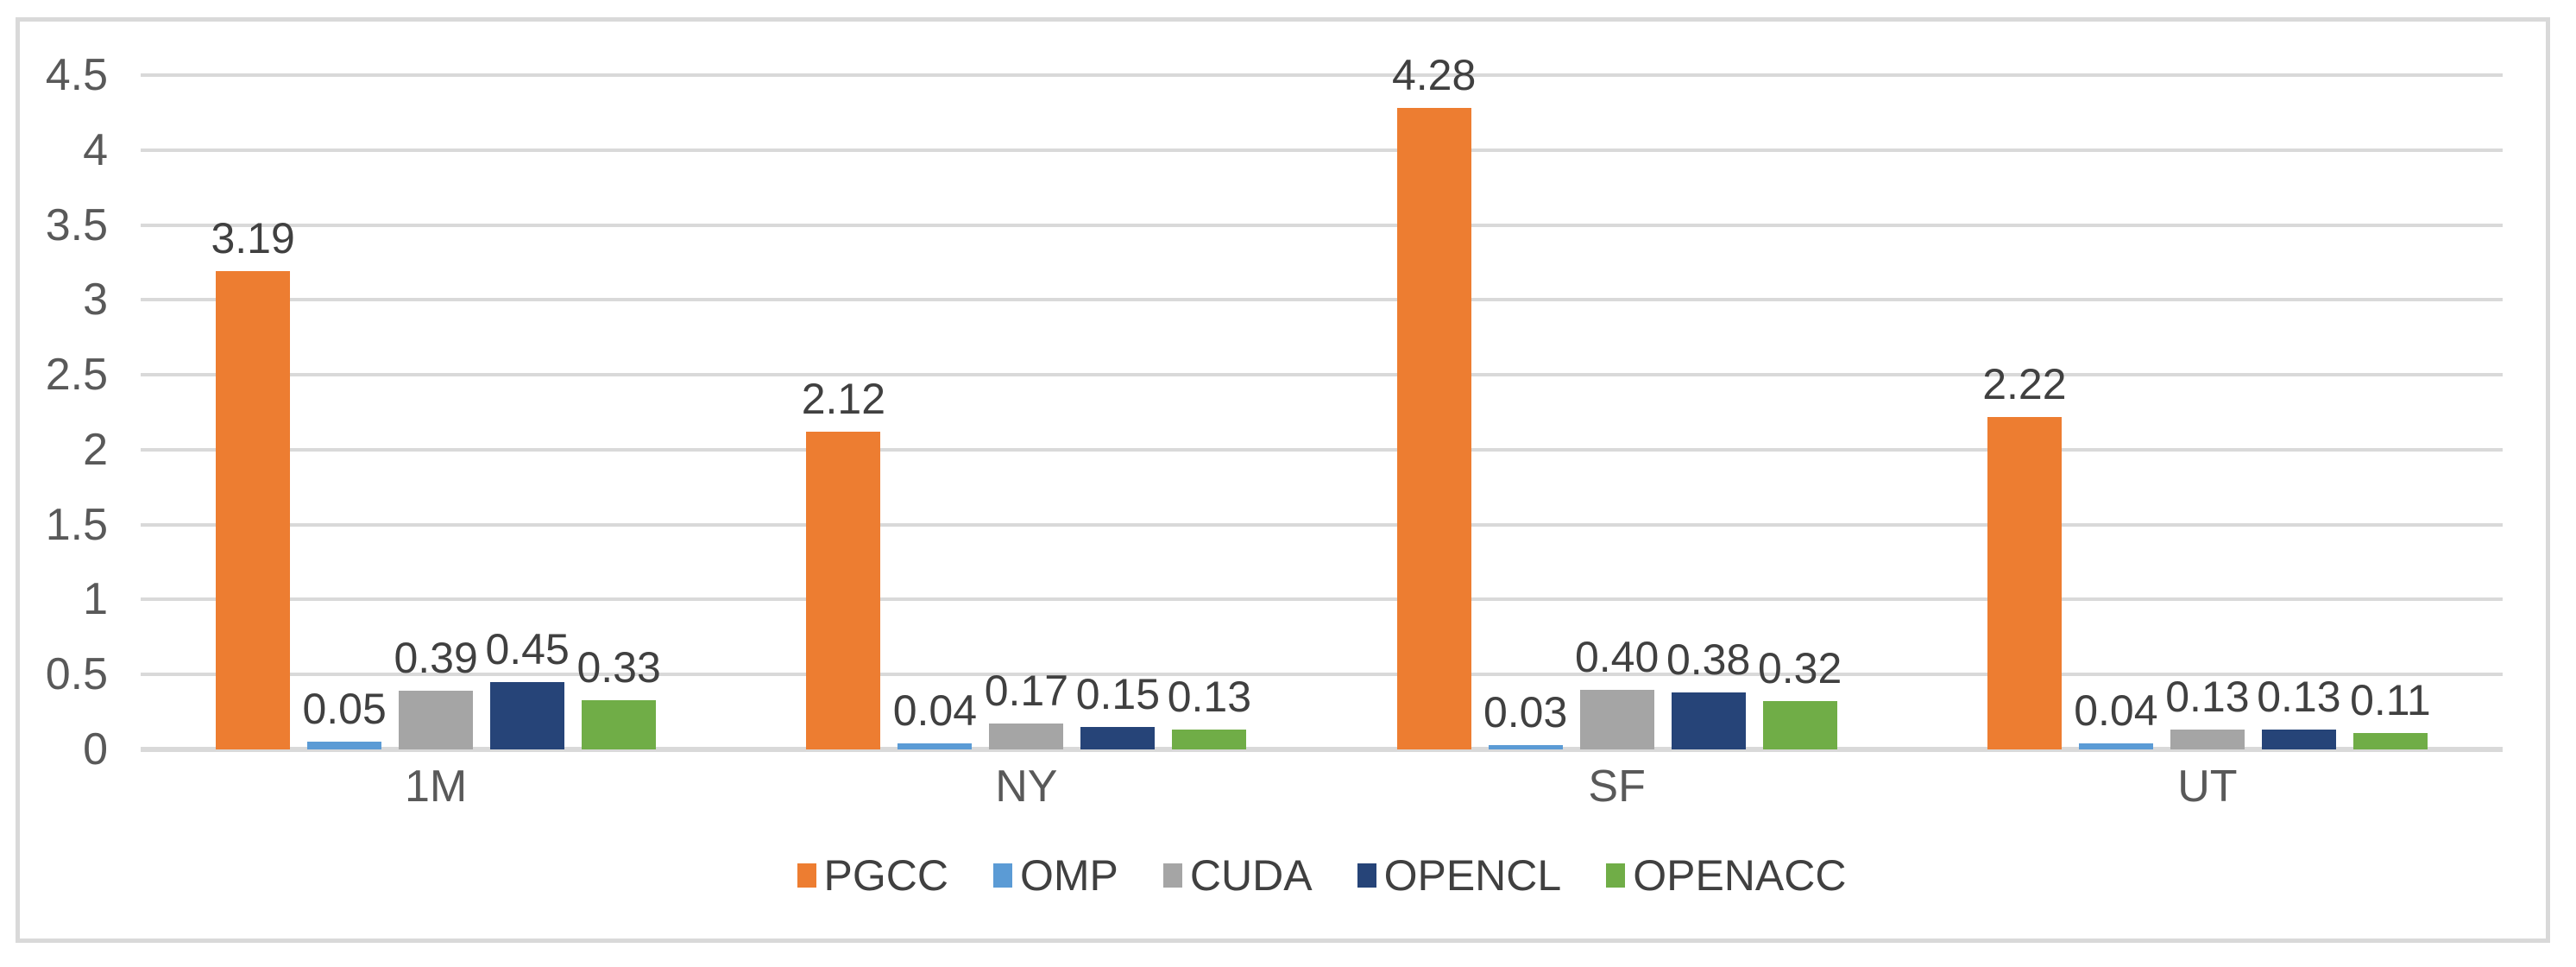 This screenshot has height=967, width=2576. What do you see at coordinates (76, 674) in the screenshot?
I see `y-axis-tick-label: 0.5` at bounding box center [76, 674].